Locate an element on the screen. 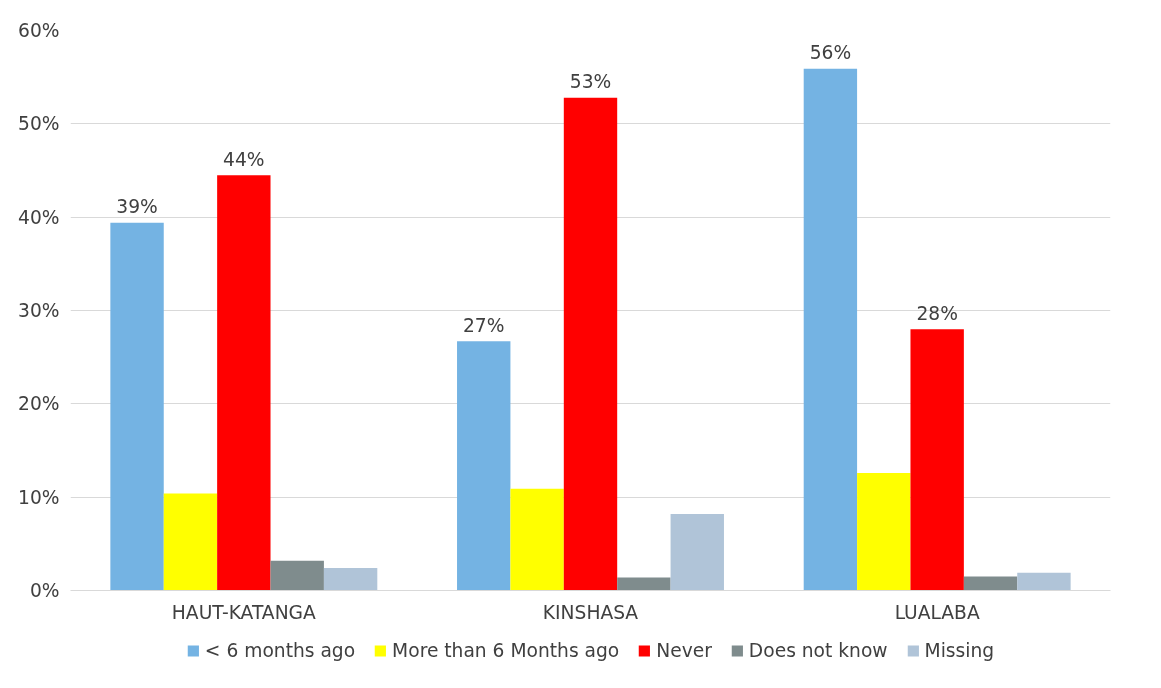 This screenshot has height=688, width=1161. y-tick-label: 40% is located at coordinates (39, 217).